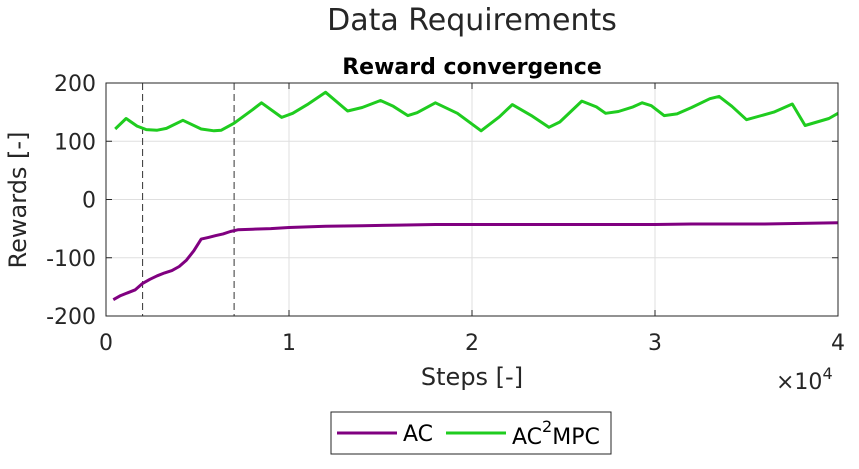 The width and height of the screenshot is (859, 469). Describe the element at coordinates (71, 259) in the screenshot. I see `y-tick-label-1: -100` at that location.